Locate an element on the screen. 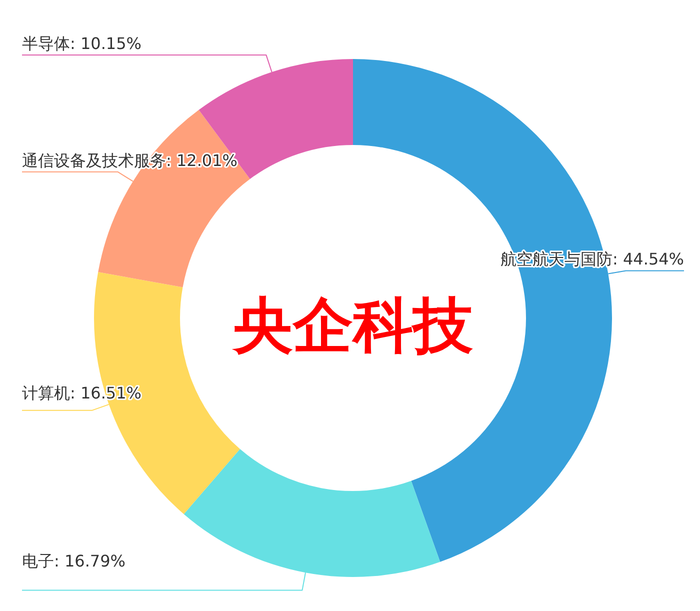 The width and height of the screenshot is (700, 611). text: 央企科技 is located at coordinates (352, 326).